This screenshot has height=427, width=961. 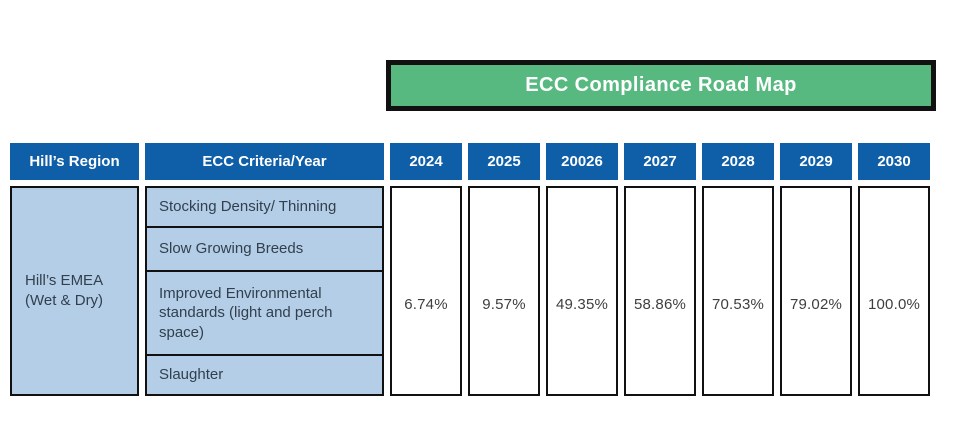 What do you see at coordinates (264, 374) in the screenshot?
I see `criteria-row-slaughter: Slaughter` at bounding box center [264, 374].